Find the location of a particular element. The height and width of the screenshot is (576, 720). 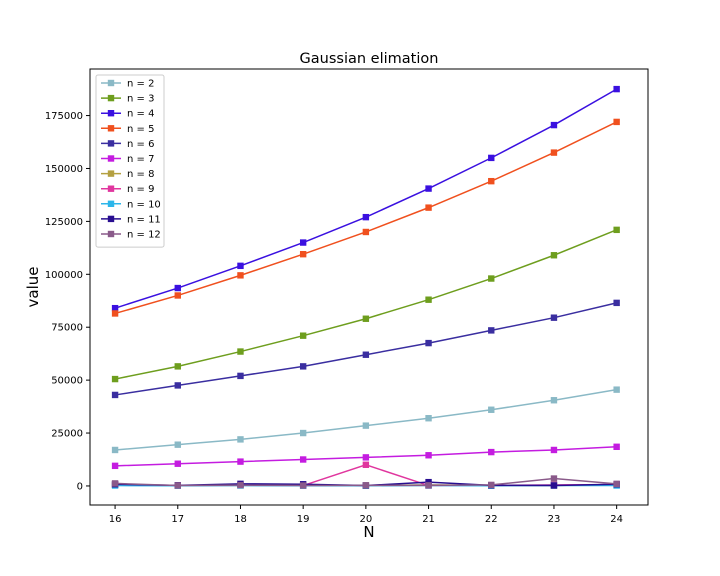

legend-item: n = 2 is located at coordinates (127, 84).